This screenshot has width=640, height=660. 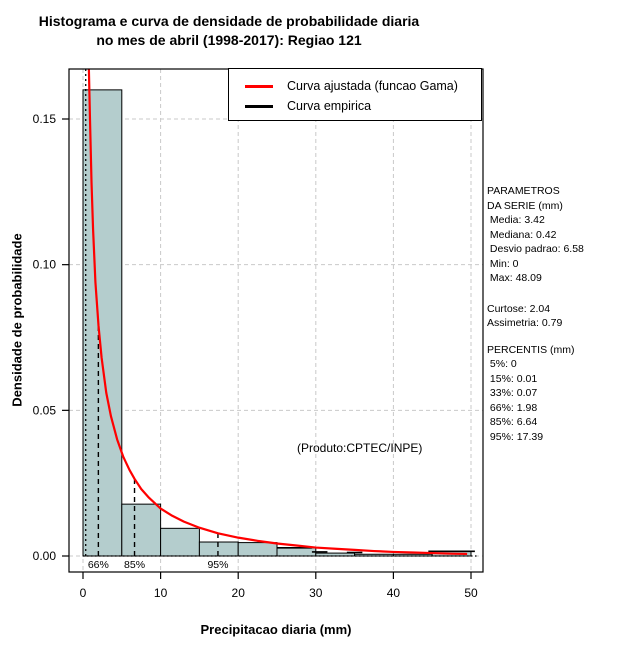 What do you see at coordinates (512, 407) in the screenshot?
I see `panel-line: 66%: 1.98` at bounding box center [512, 407].